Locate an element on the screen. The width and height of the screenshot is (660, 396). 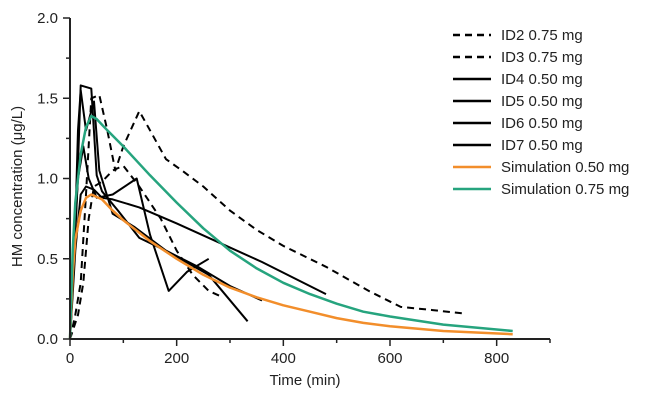
y-tick-label: 0.0 is located at coordinates (47, 339).